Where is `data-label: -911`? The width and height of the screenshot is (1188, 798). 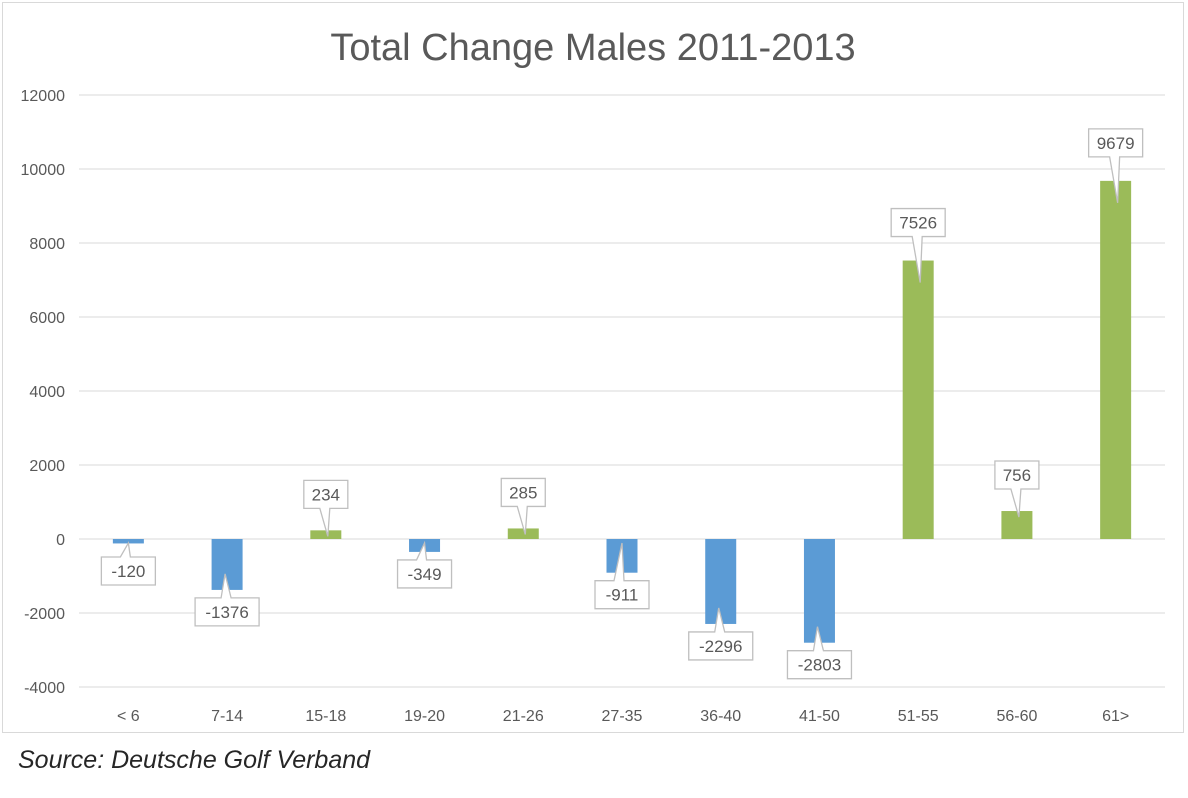 data-label: -911 is located at coordinates (622, 576).